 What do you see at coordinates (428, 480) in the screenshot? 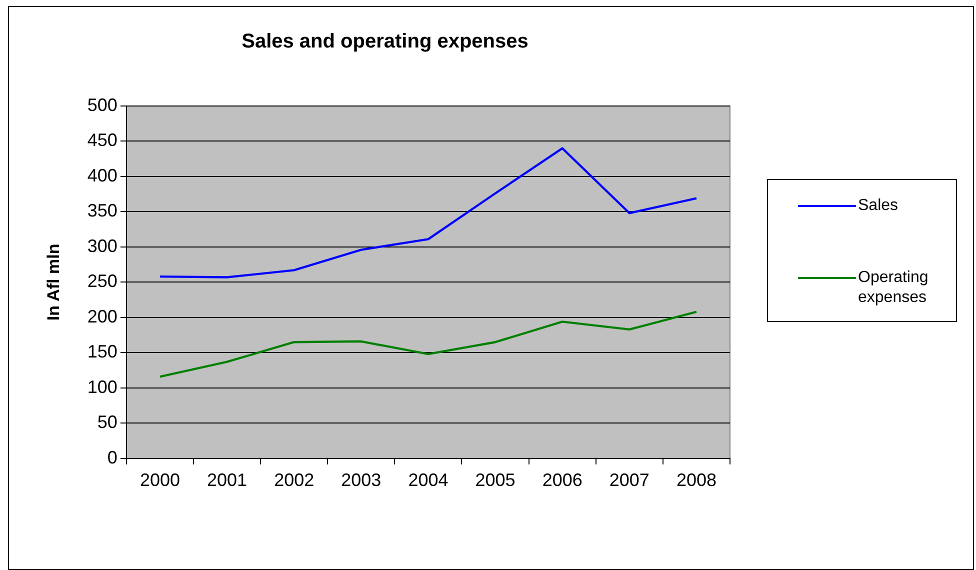
I see `x-tick-label: 2004` at bounding box center [428, 480].